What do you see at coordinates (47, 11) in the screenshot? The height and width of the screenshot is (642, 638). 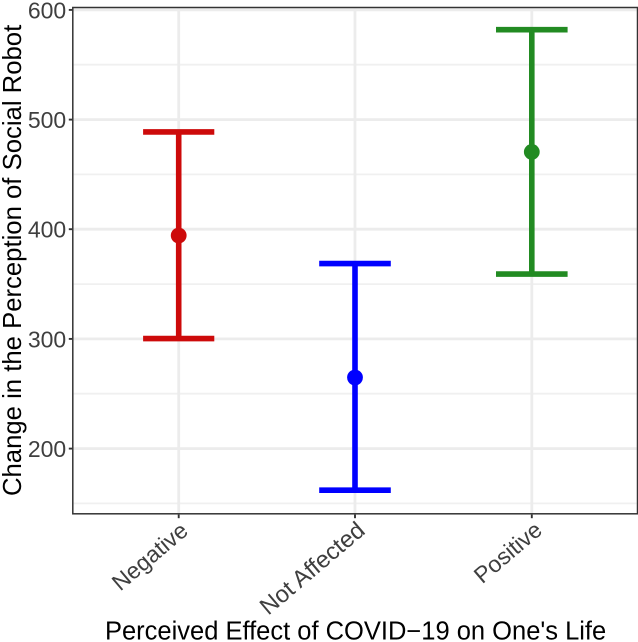 I see `svg-text: 600` at bounding box center [47, 11].